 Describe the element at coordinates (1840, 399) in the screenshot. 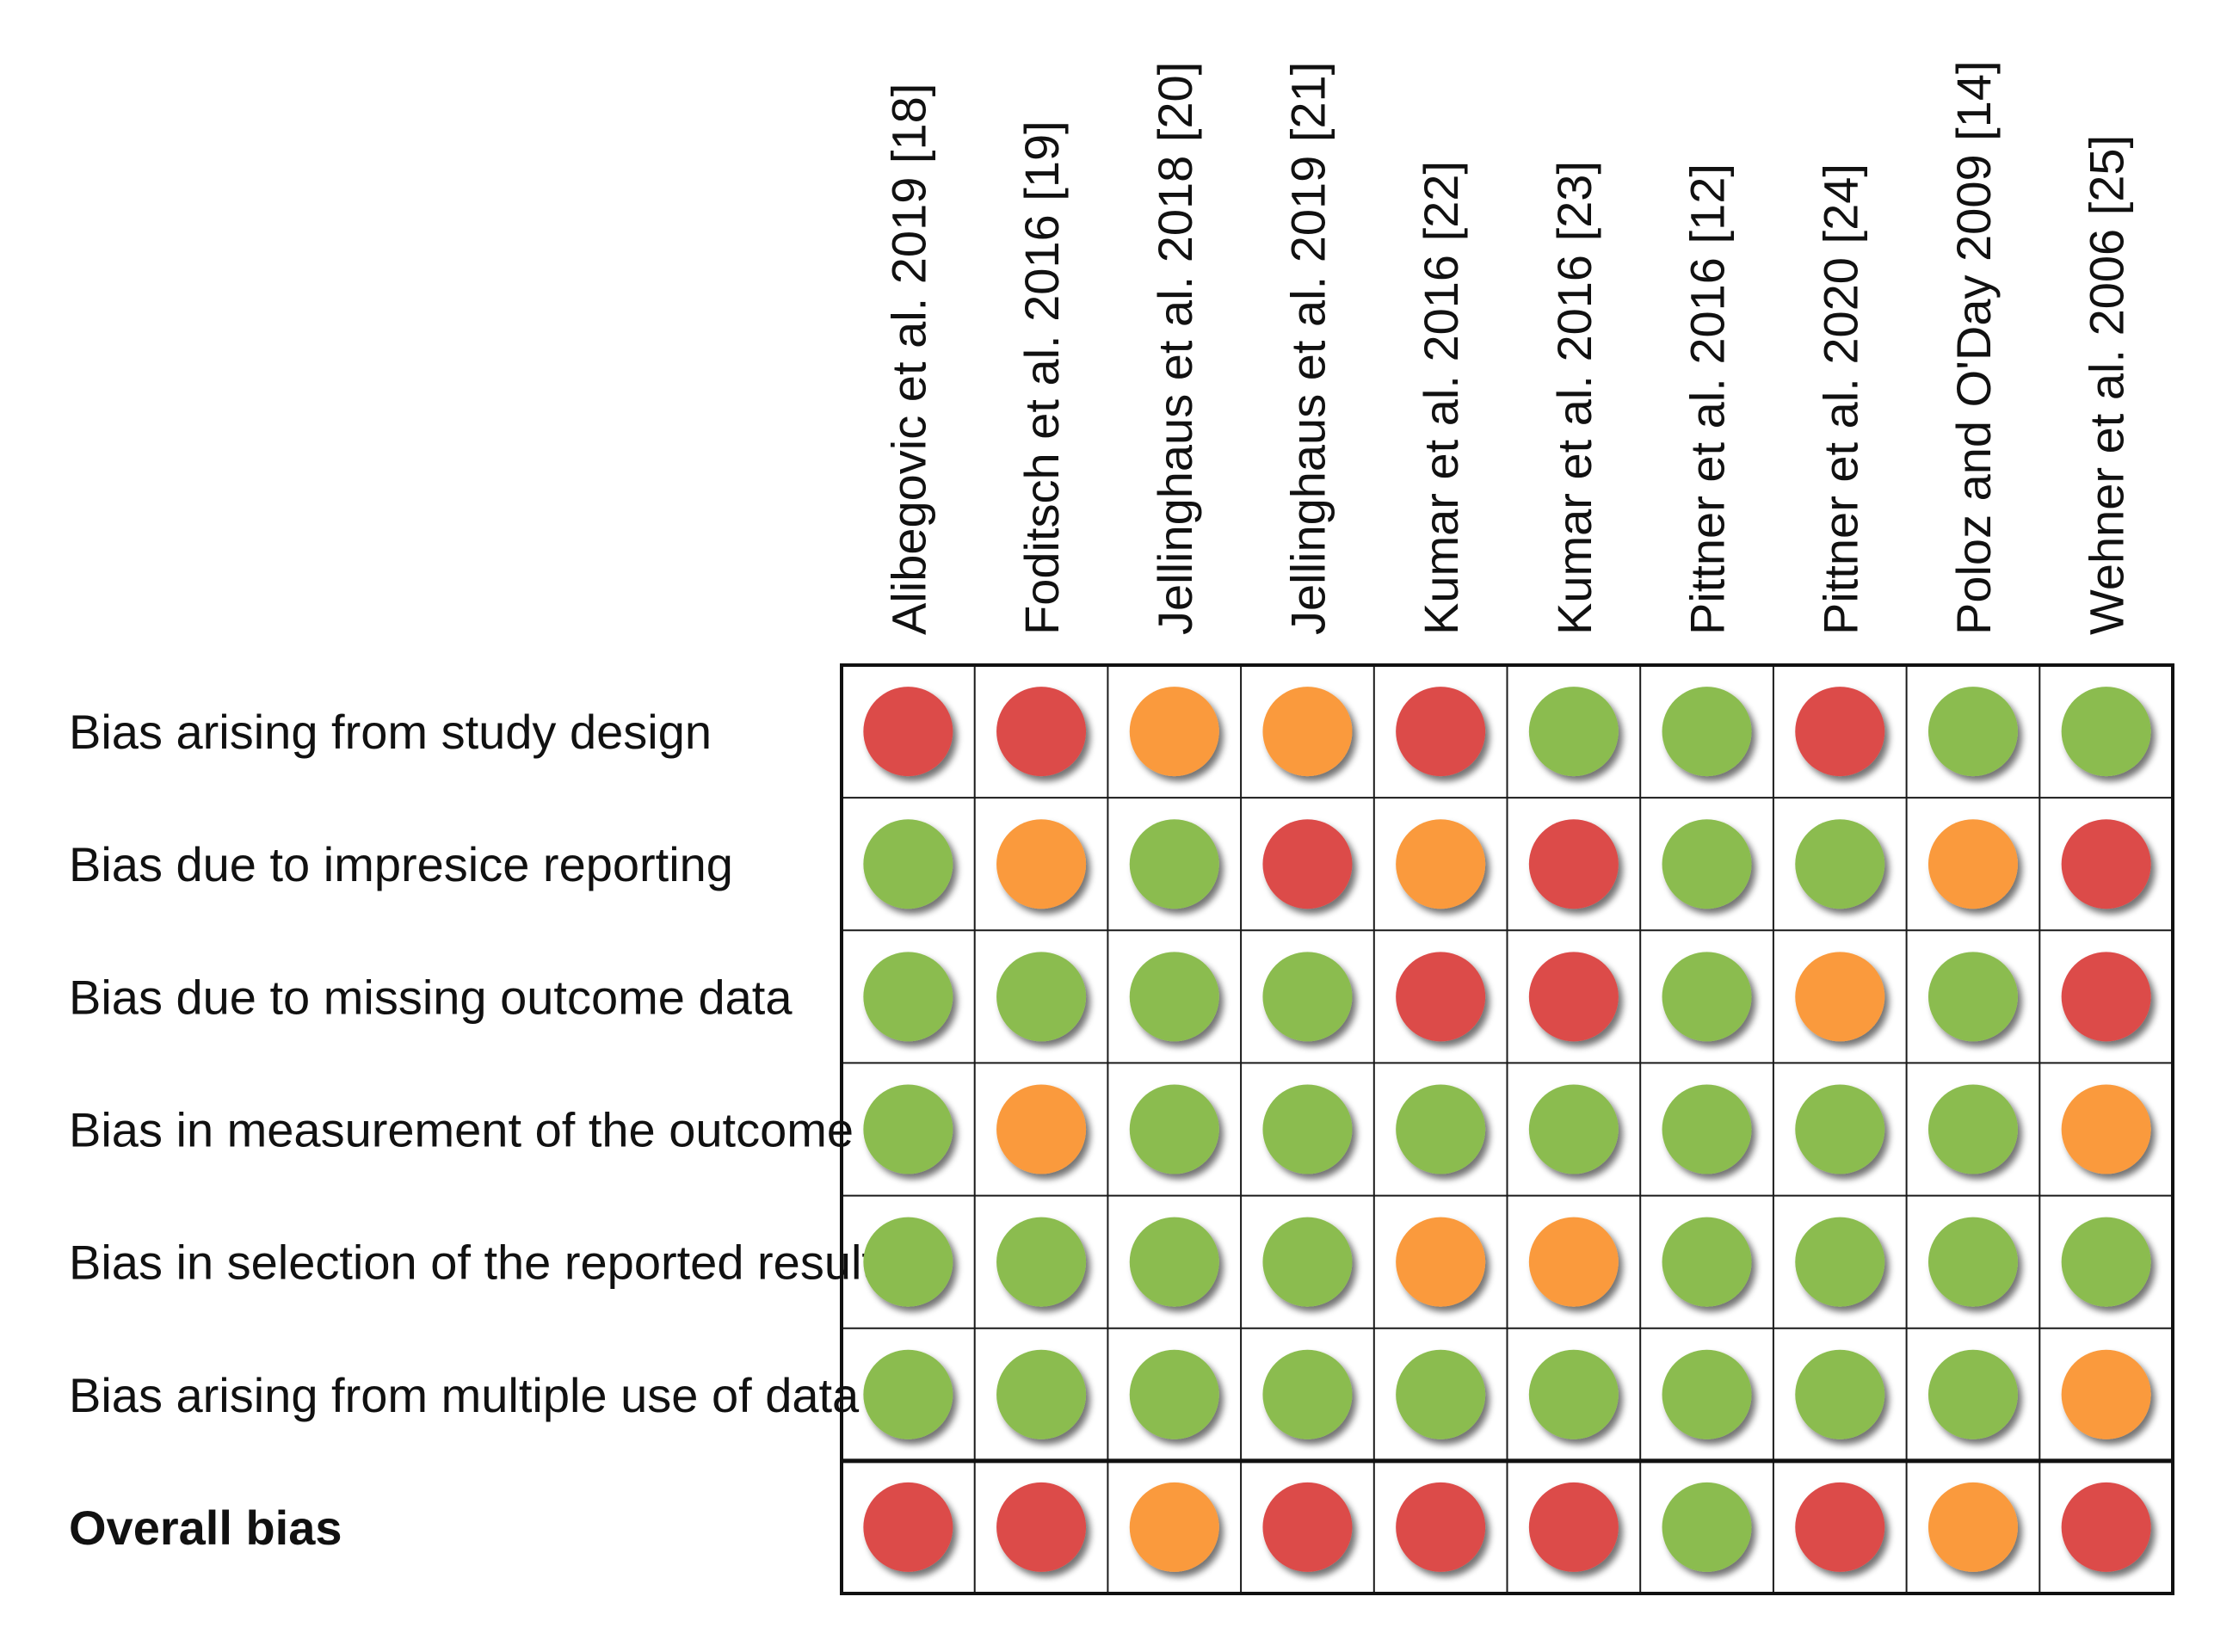

I see `study-label: Pittner et al. 2020 [24]` at that location.